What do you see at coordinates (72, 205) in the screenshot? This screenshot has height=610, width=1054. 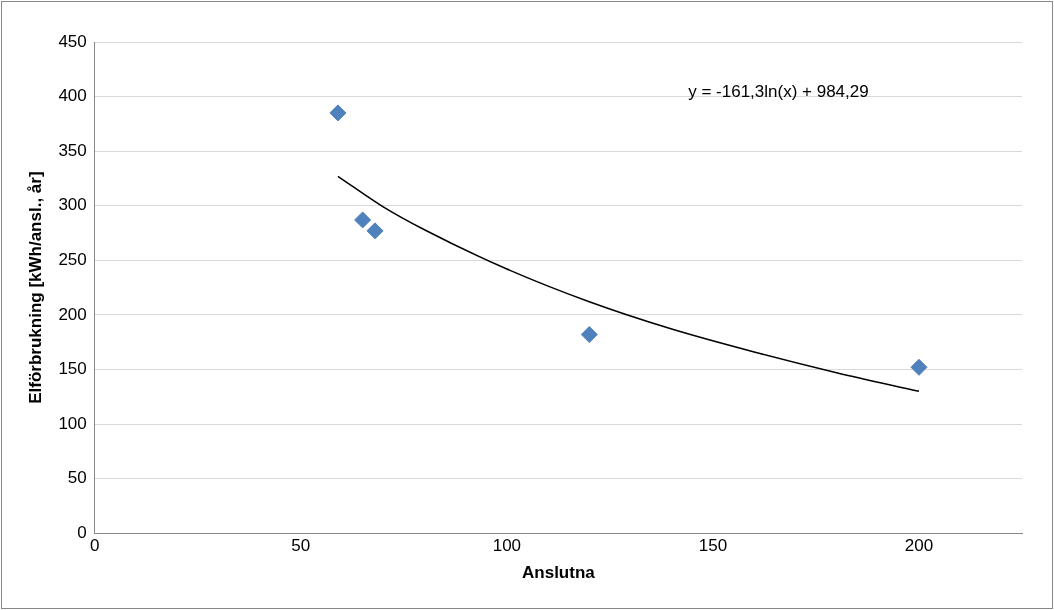 I see `y-tick-label: 300` at bounding box center [72, 205].